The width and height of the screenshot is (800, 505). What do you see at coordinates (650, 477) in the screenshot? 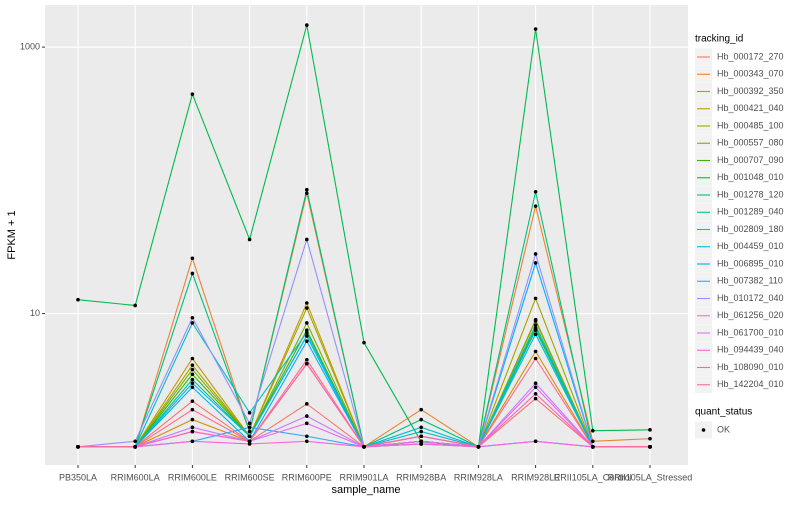
I see `x-tick-label: RRII105LA_Stressed` at bounding box center [650, 477].